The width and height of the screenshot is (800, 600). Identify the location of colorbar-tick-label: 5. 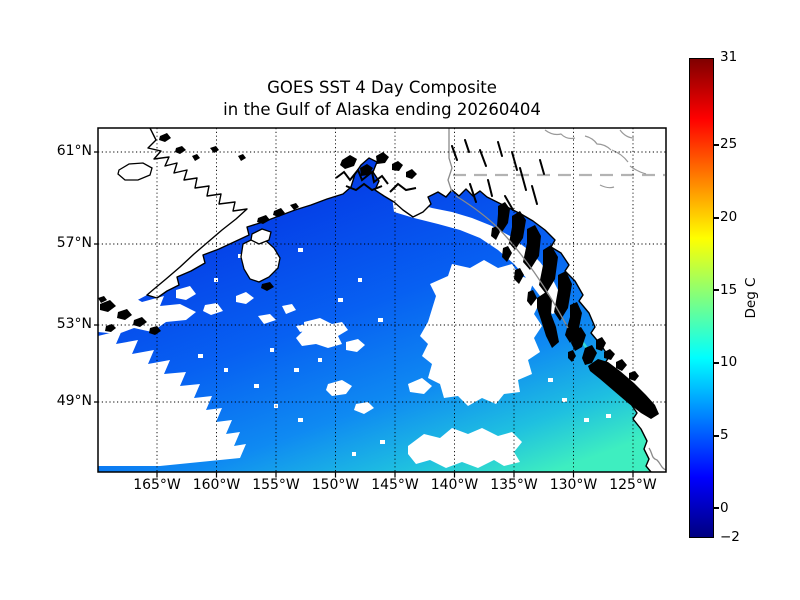
(724, 435).